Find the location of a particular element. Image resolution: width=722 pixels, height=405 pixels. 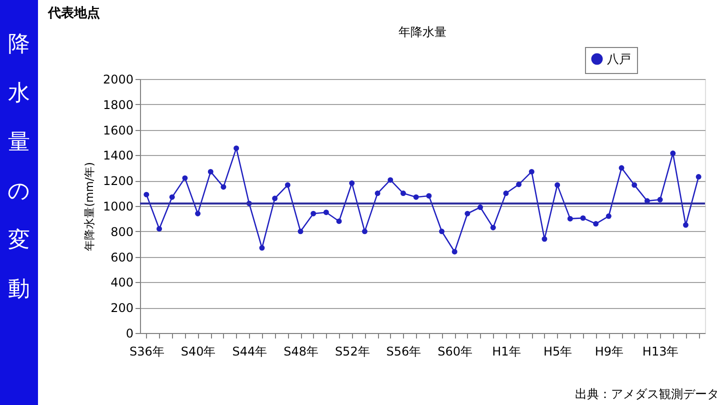

y-tick-label: 1800 is located at coordinates (118, 105).